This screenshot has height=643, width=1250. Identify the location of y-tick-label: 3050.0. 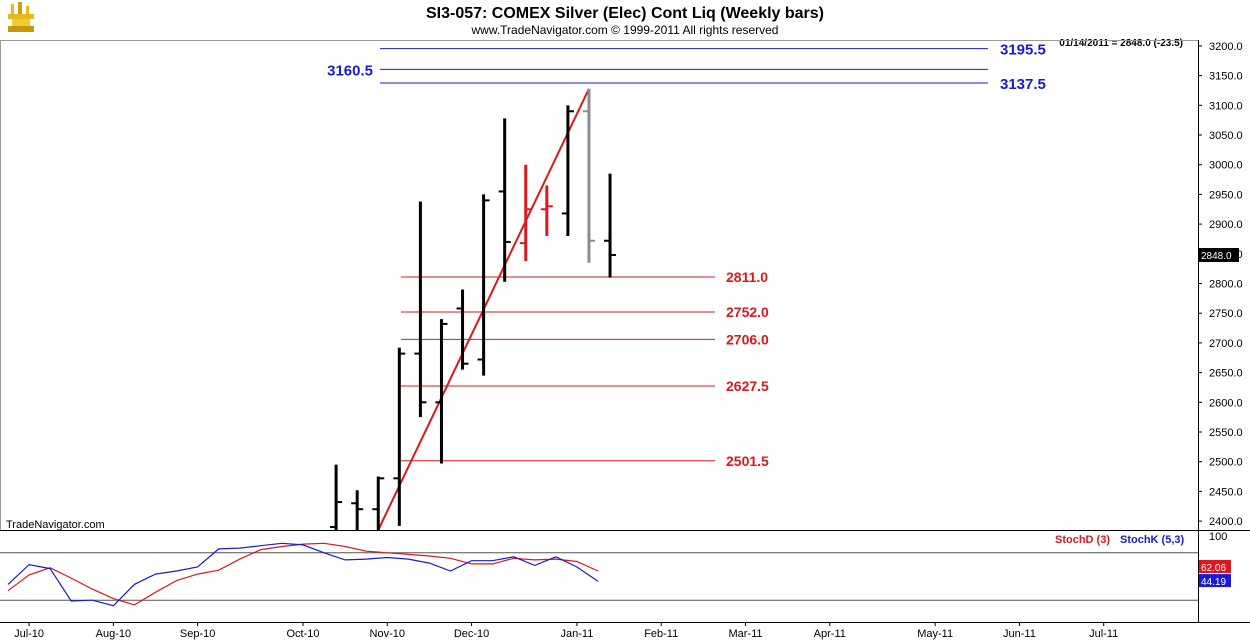
(1226, 136).